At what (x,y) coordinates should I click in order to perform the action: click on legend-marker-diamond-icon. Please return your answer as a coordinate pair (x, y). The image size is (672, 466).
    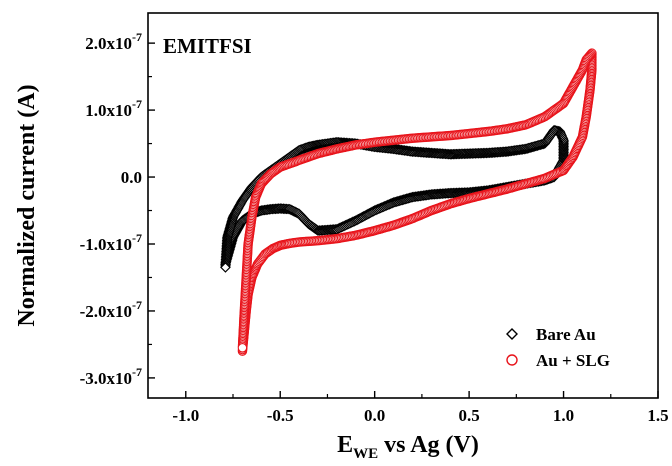
    Looking at the image, I should click on (512, 334).